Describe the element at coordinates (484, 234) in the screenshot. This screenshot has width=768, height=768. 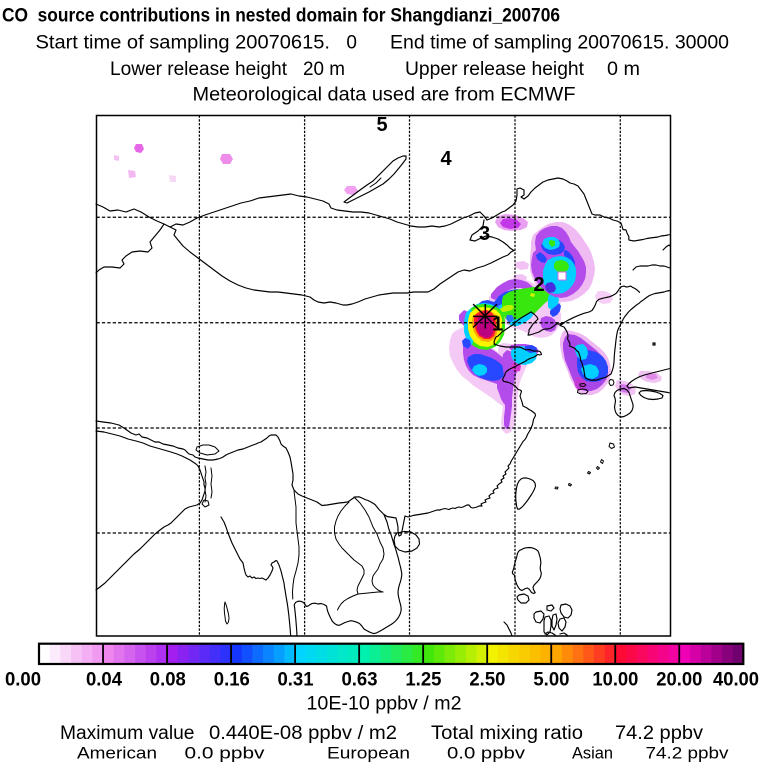
I see `svg-text: 3` at that location.